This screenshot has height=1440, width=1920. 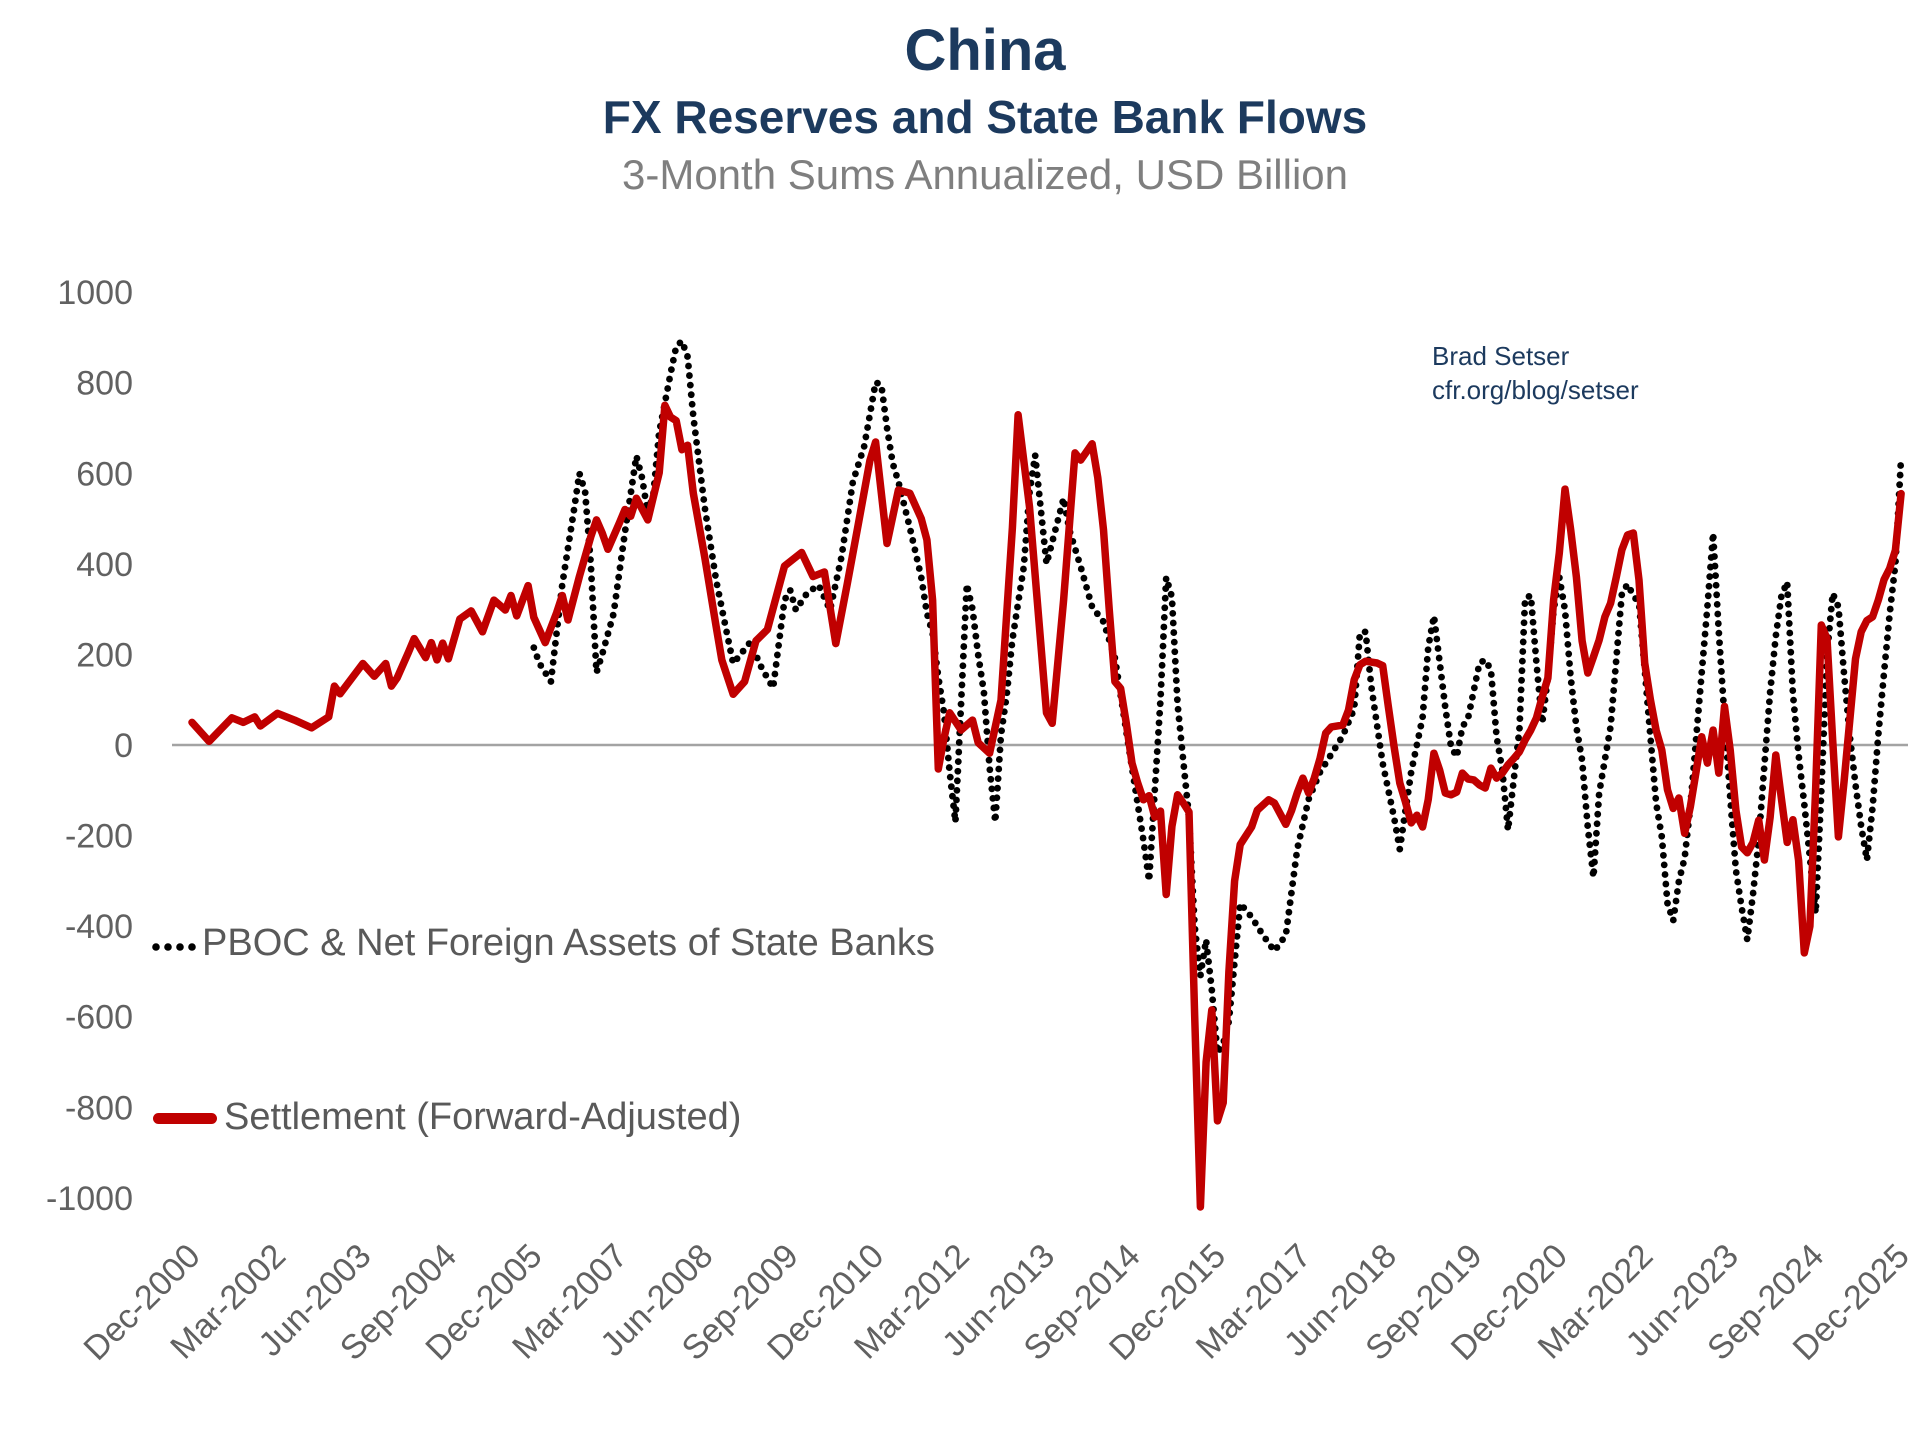 I want to click on y-tick-label: -200, so click(x=99, y=837).